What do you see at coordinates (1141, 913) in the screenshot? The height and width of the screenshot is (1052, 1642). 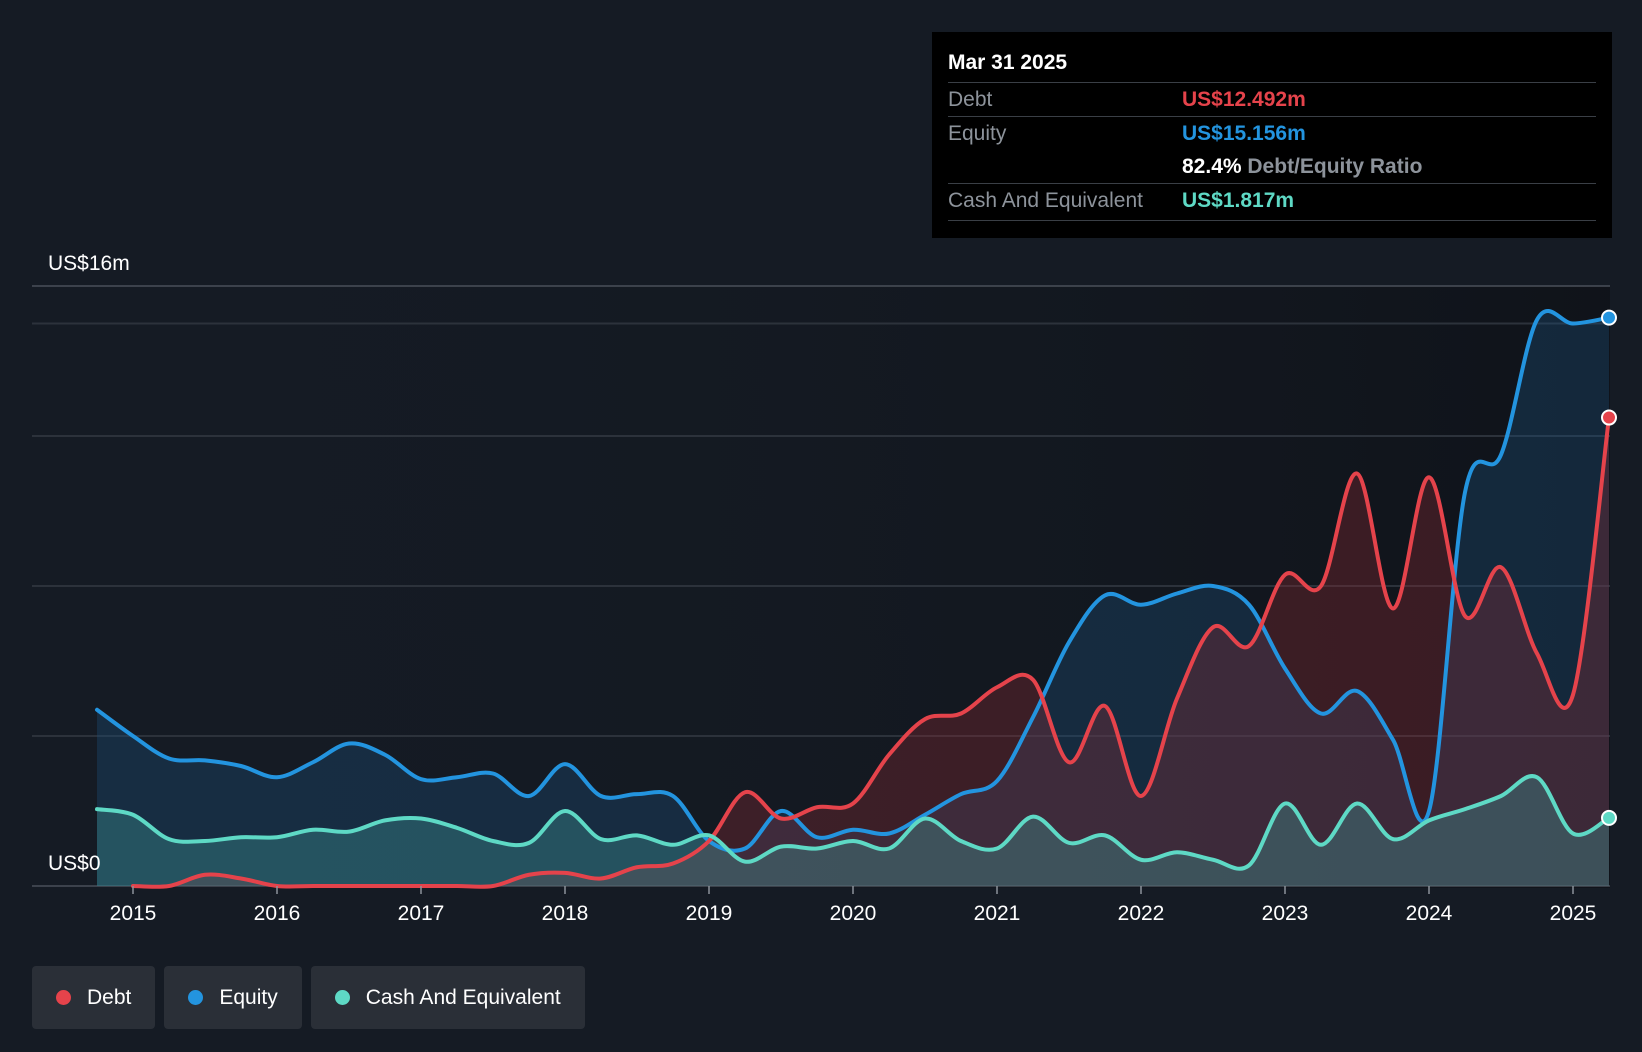 I see `x-tick-label: 2022` at bounding box center [1141, 913].